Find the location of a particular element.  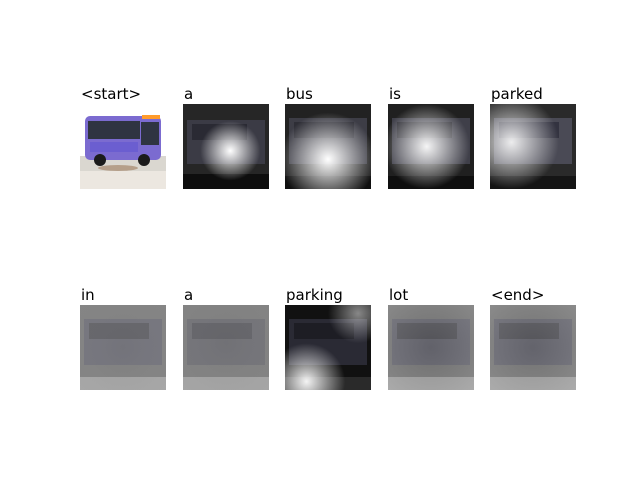

bus-photo is located at coordinates (123, 146).